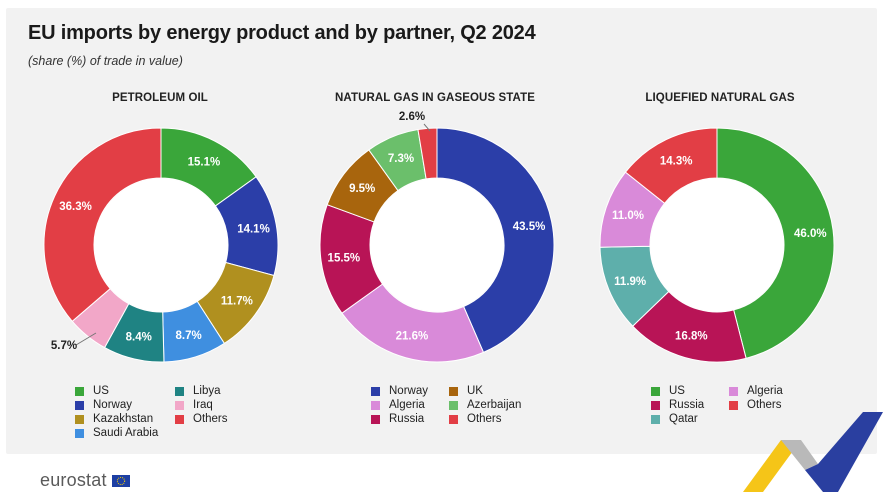  What do you see at coordinates (237, 301) in the screenshot?
I see `data-label-0-kazakhstan: 11.7%` at bounding box center [237, 301].